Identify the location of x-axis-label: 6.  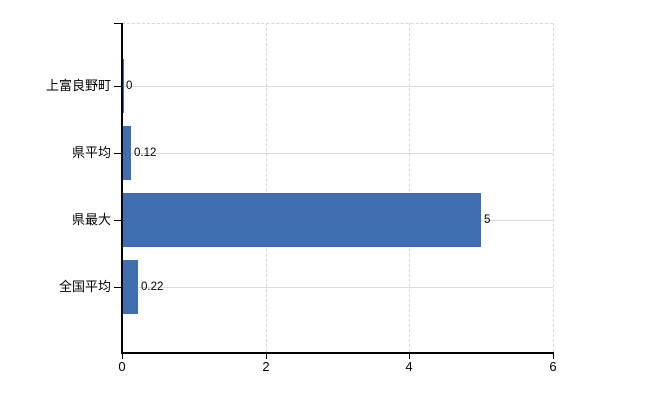
(553, 366).